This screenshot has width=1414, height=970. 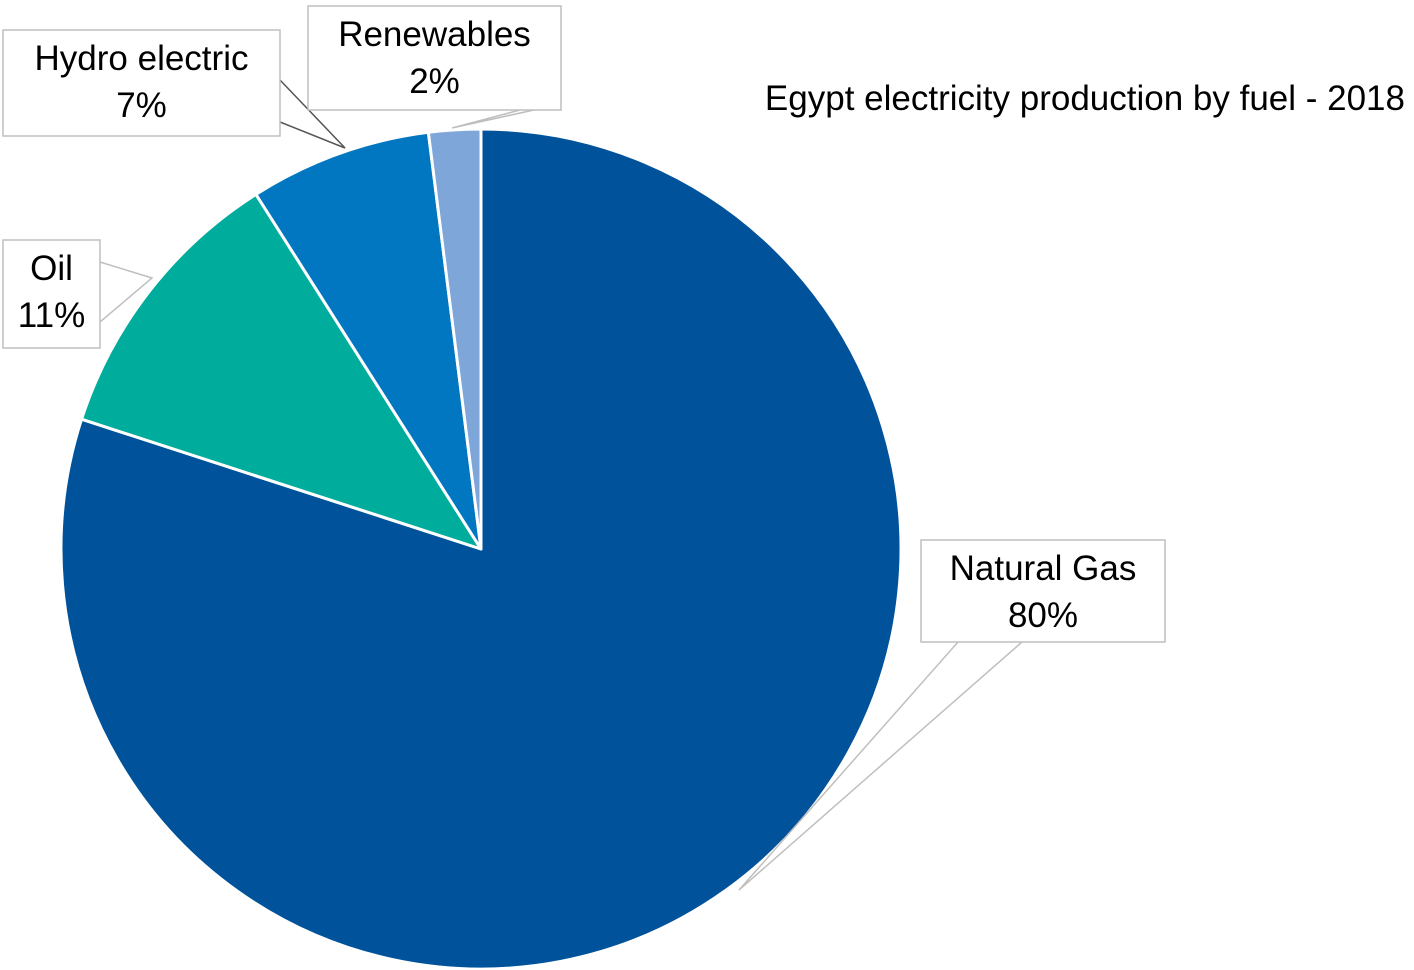 What do you see at coordinates (1043, 568) in the screenshot?
I see `data-label-category: Natural Gas` at bounding box center [1043, 568].